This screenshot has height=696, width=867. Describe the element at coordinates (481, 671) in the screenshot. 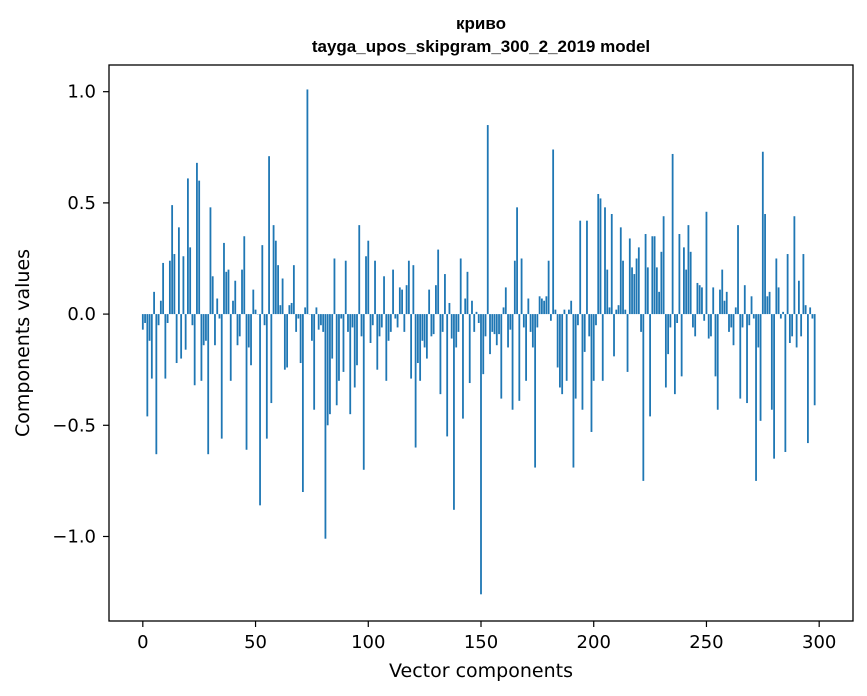

I see `x-axis-label: Vector components` at that location.